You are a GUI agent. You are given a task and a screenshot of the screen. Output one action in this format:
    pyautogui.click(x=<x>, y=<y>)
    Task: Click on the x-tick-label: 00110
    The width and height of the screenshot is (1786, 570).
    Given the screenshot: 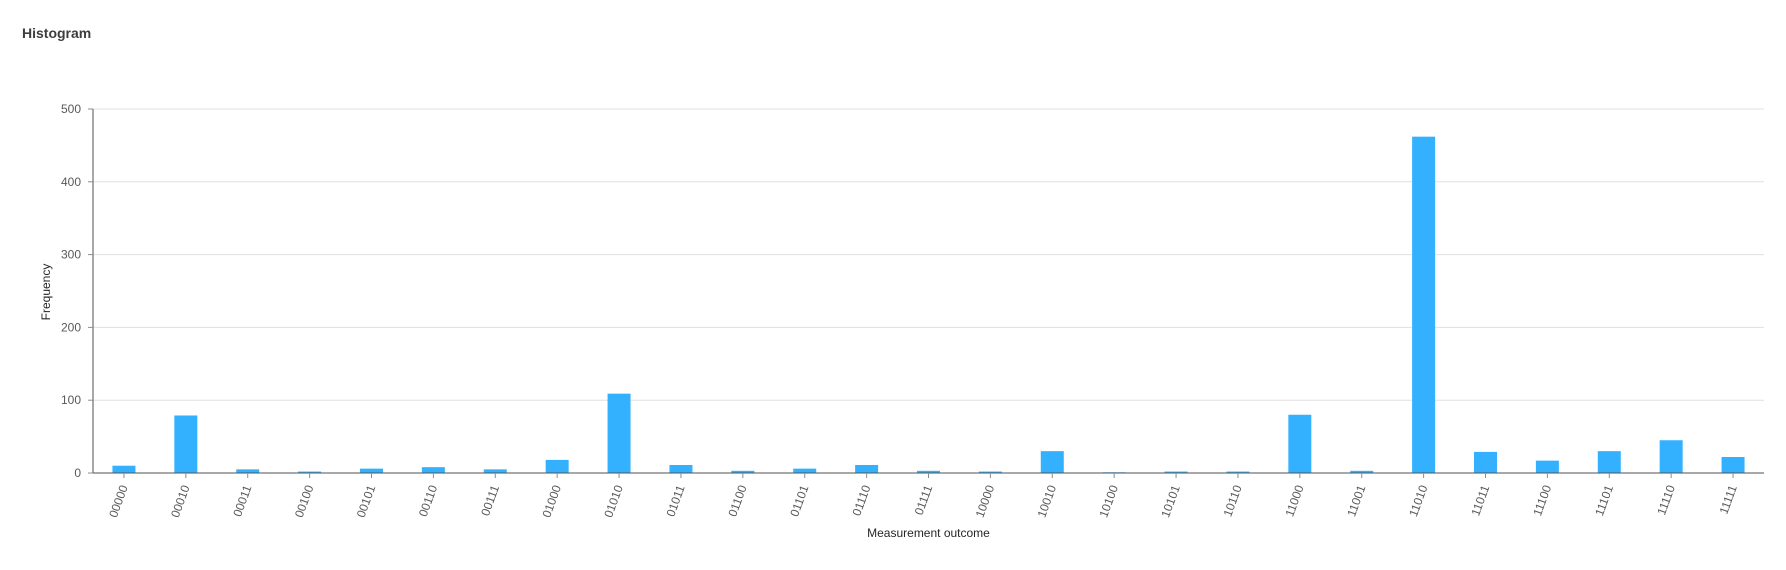 What is the action you would take?
    pyautogui.click(x=428, y=501)
    